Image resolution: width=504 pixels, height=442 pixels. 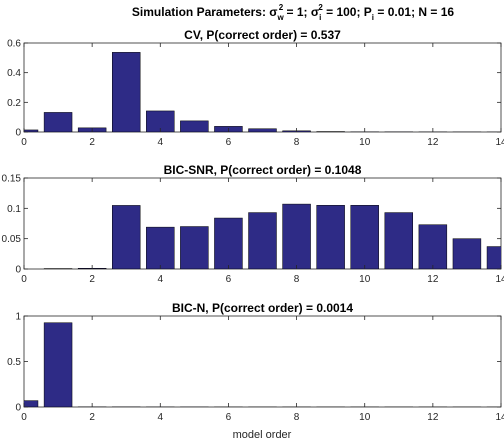 I want to click on cv-title: CV, P(correct order) = 0.537, so click(x=262, y=35).